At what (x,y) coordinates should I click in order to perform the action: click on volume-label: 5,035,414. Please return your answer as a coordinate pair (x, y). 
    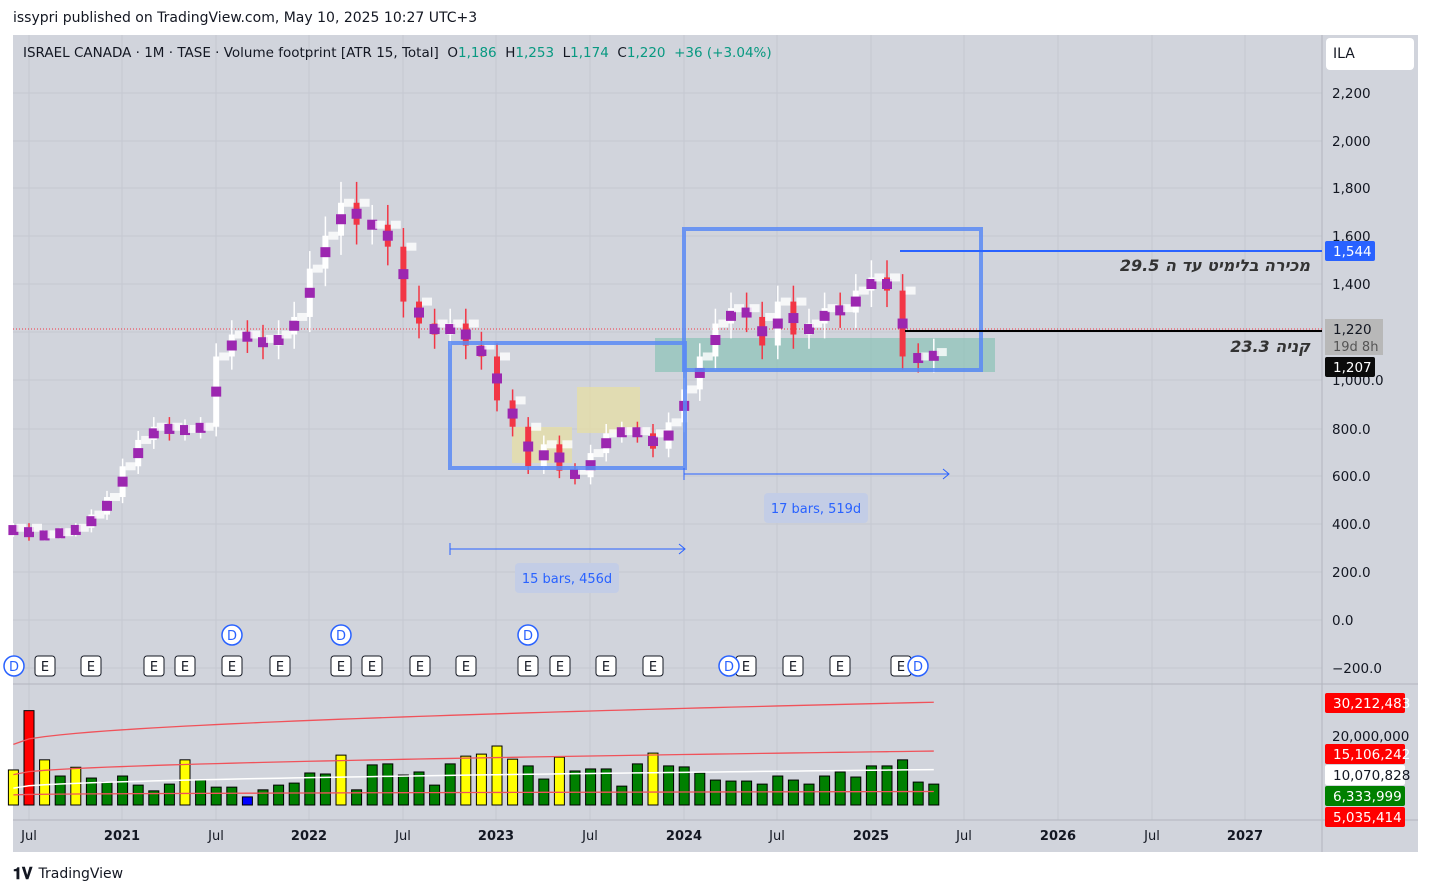
    Looking at the image, I should click on (1367, 818).